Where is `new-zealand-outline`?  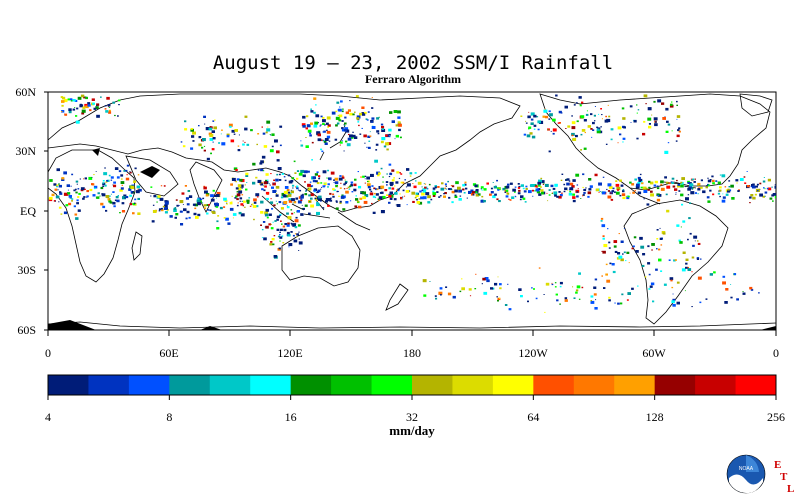
new-zealand-outline is located at coordinates (397, 297).